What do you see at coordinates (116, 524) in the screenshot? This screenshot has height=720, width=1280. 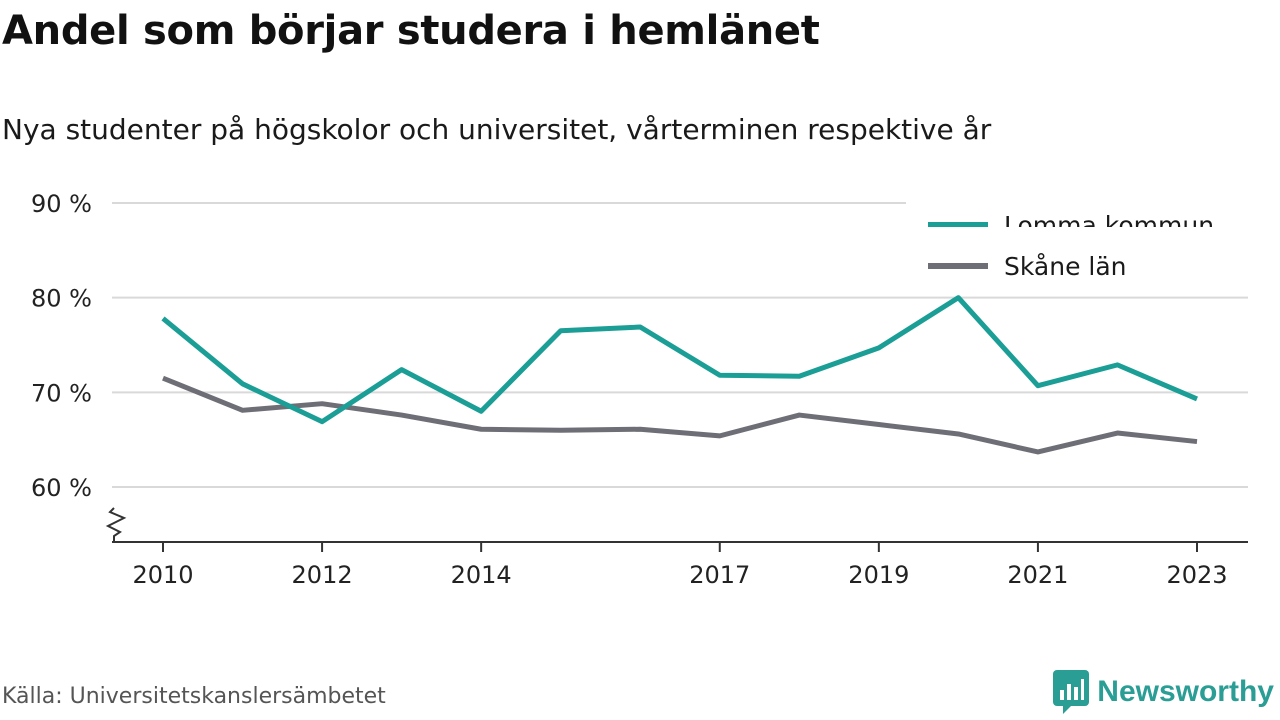 I see `axis-break-icon` at bounding box center [116, 524].